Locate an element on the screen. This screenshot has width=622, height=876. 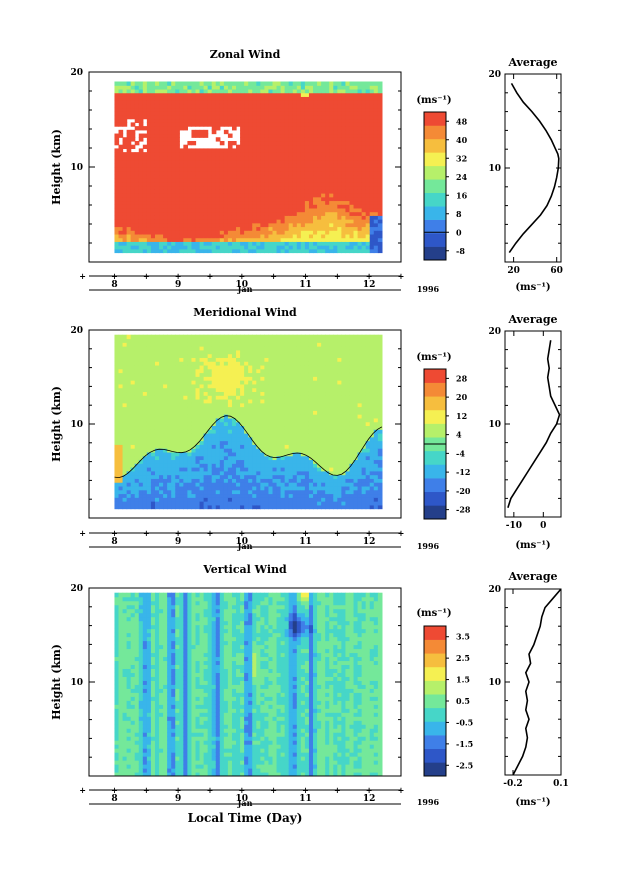
time-marker: + is located at coordinates (114, 276).